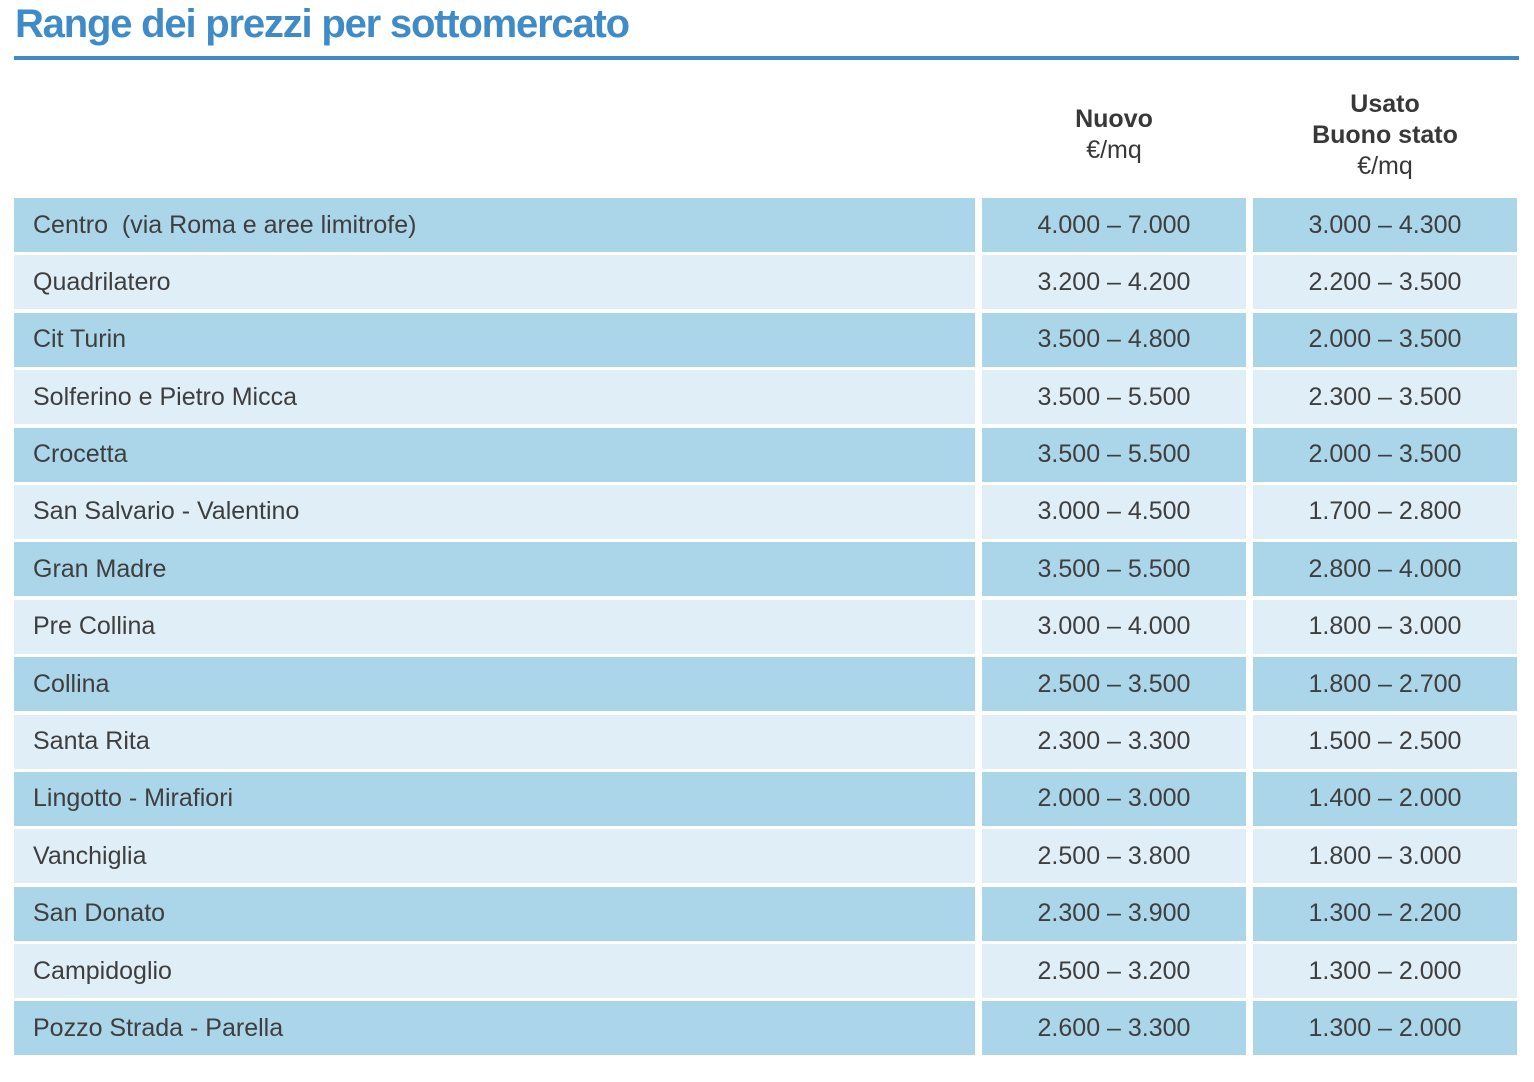 The image size is (1534, 1082). What do you see at coordinates (1385, 741) in the screenshot?
I see `price-range-usato: 1.500 – 2.500` at bounding box center [1385, 741].